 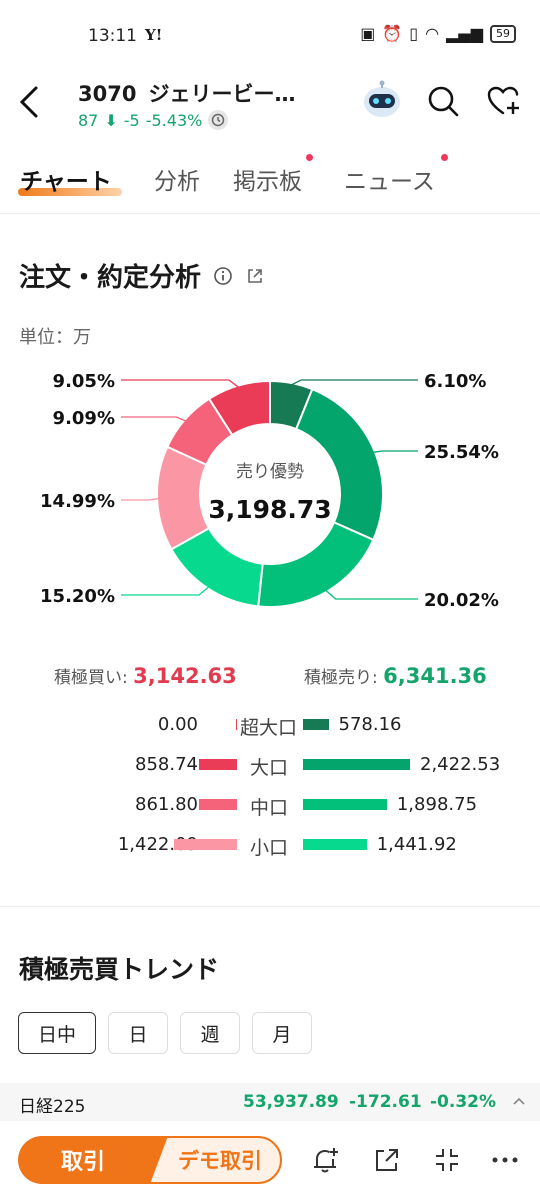 What do you see at coordinates (269, 848) in the screenshot?
I see `size-label: 小口` at bounding box center [269, 848].